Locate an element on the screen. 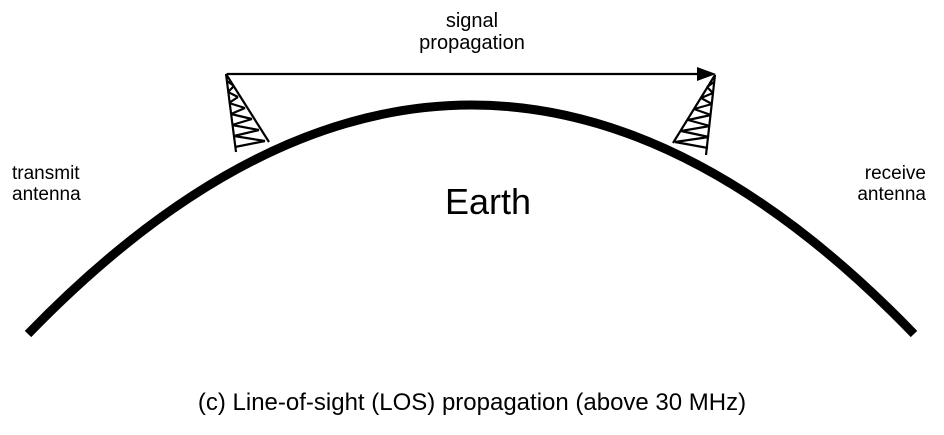  receive-label-line-1: receive is located at coordinates (895, 173).